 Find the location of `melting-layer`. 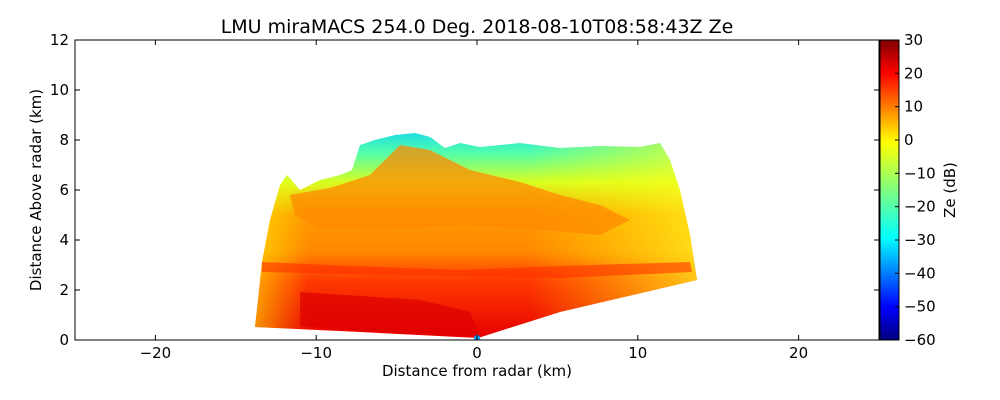

melting-layer is located at coordinates (477, 270).